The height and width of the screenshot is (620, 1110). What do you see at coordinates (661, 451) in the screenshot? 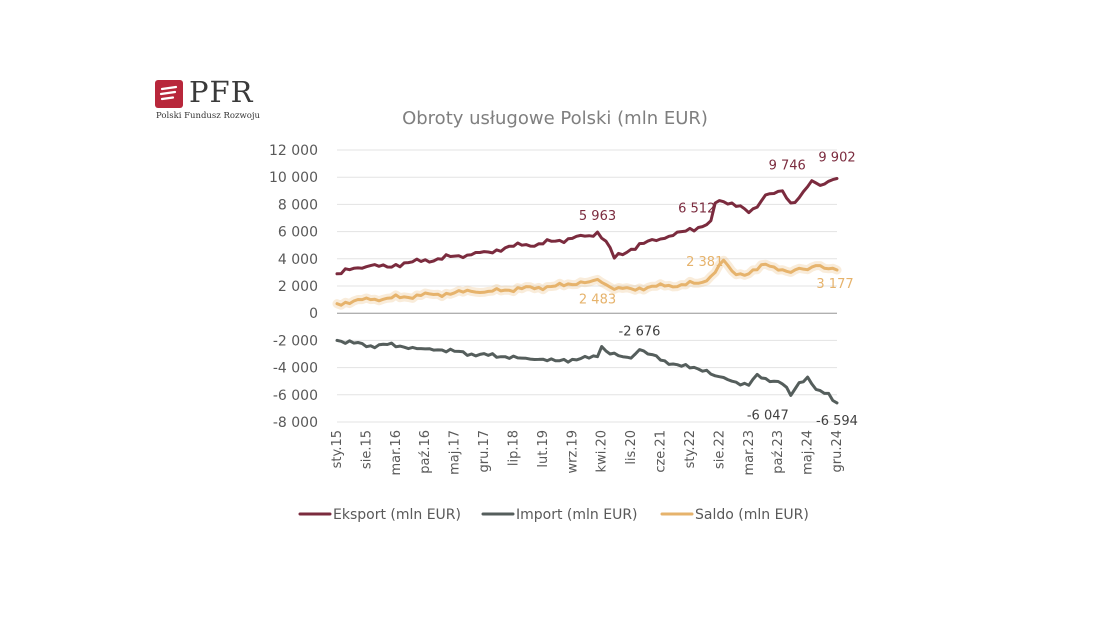
I see `x-tick-label: cze.21` at bounding box center [661, 451].